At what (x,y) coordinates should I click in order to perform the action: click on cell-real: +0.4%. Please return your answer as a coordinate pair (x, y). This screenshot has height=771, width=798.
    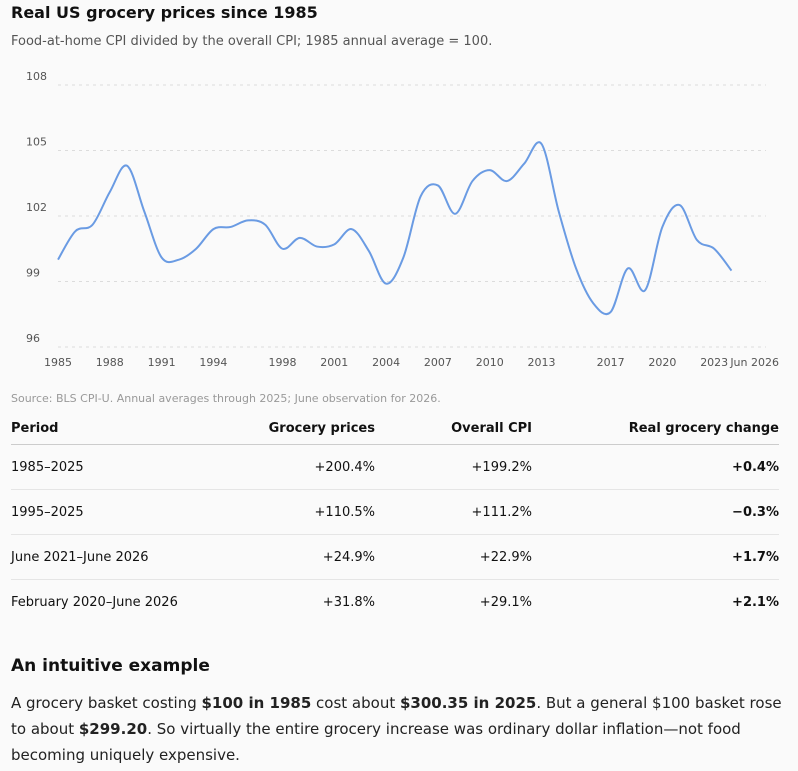
    Looking at the image, I should click on (655, 467).